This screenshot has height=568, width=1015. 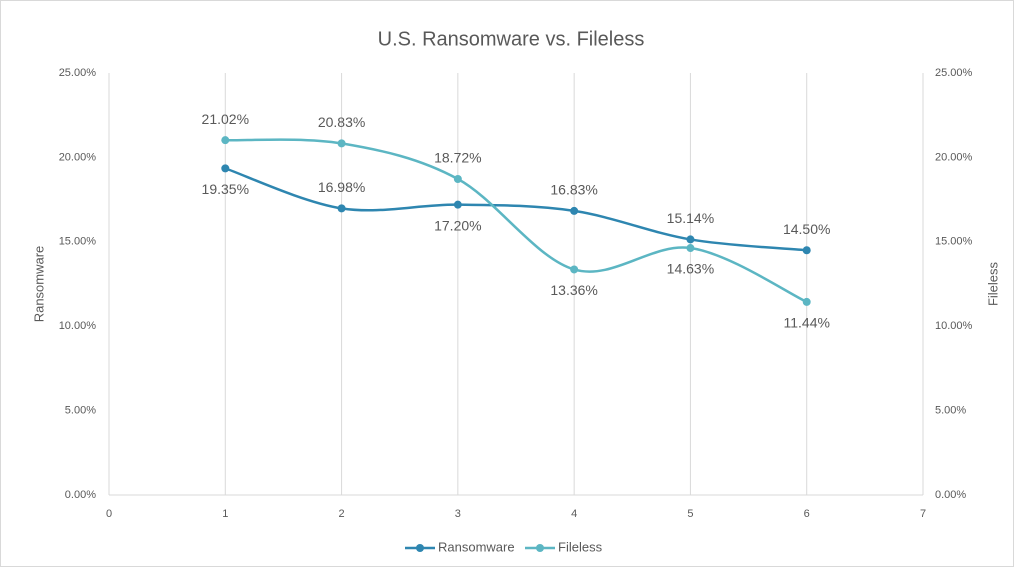 I want to click on y-axis-title: Ransomware, so click(x=38, y=284).